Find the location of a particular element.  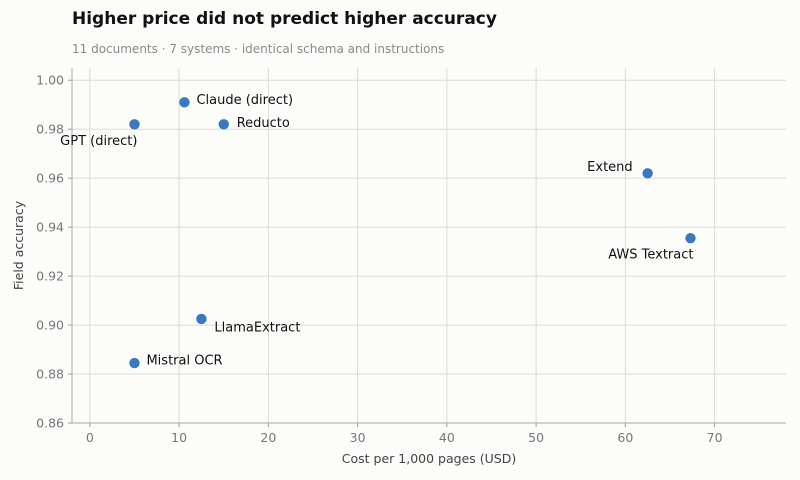

point-label: Mistral OCR is located at coordinates (184, 361).